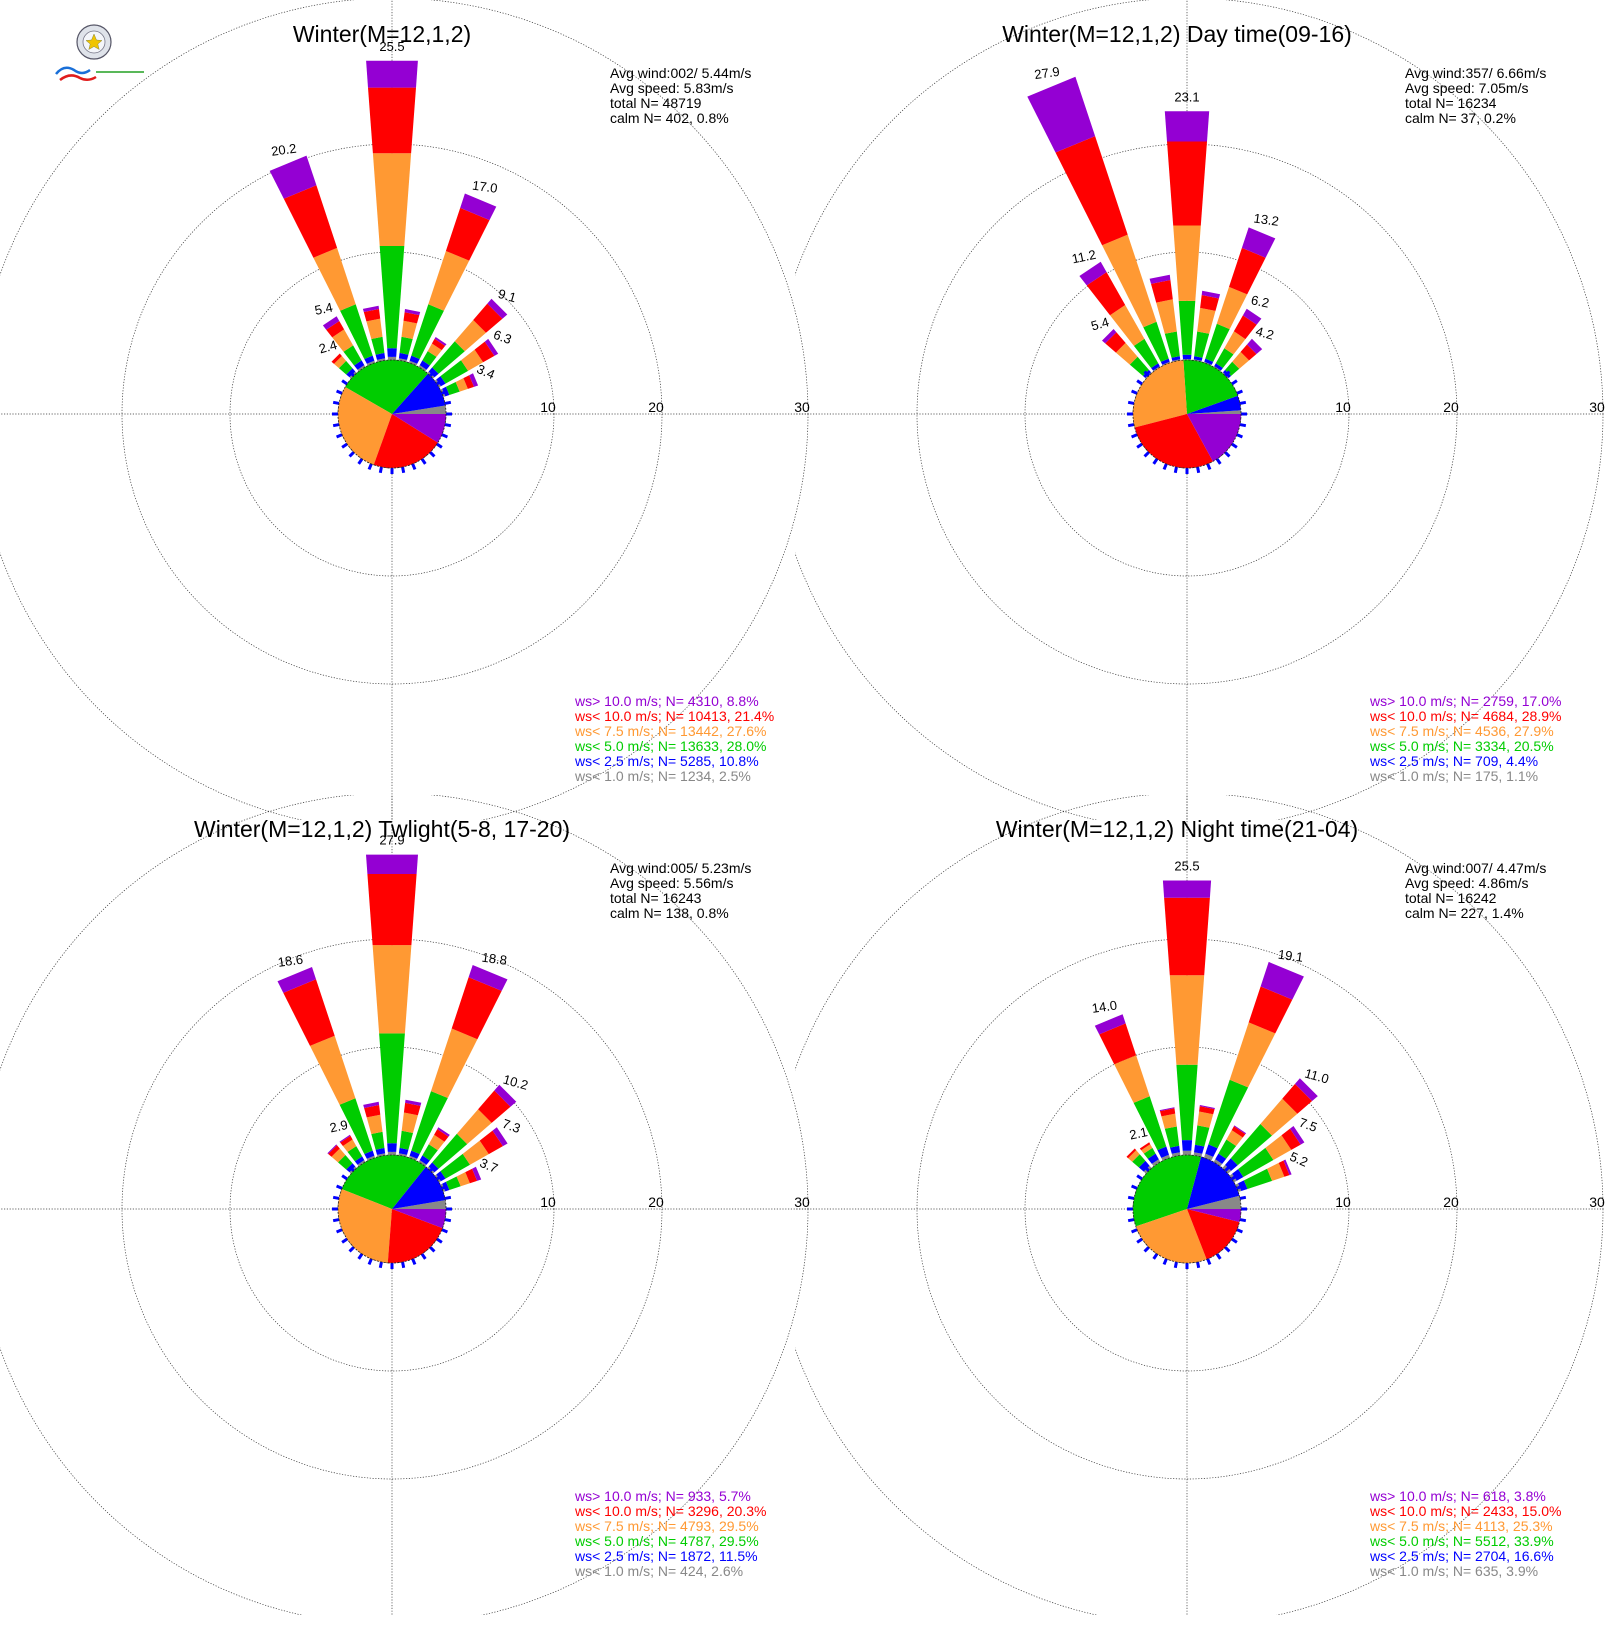  Describe the element at coordinates (1453, 776) in the screenshot. I see `legend-entry-ws_lt1: ws< 1.0 m/s; N= 175, 1.1%` at that location.